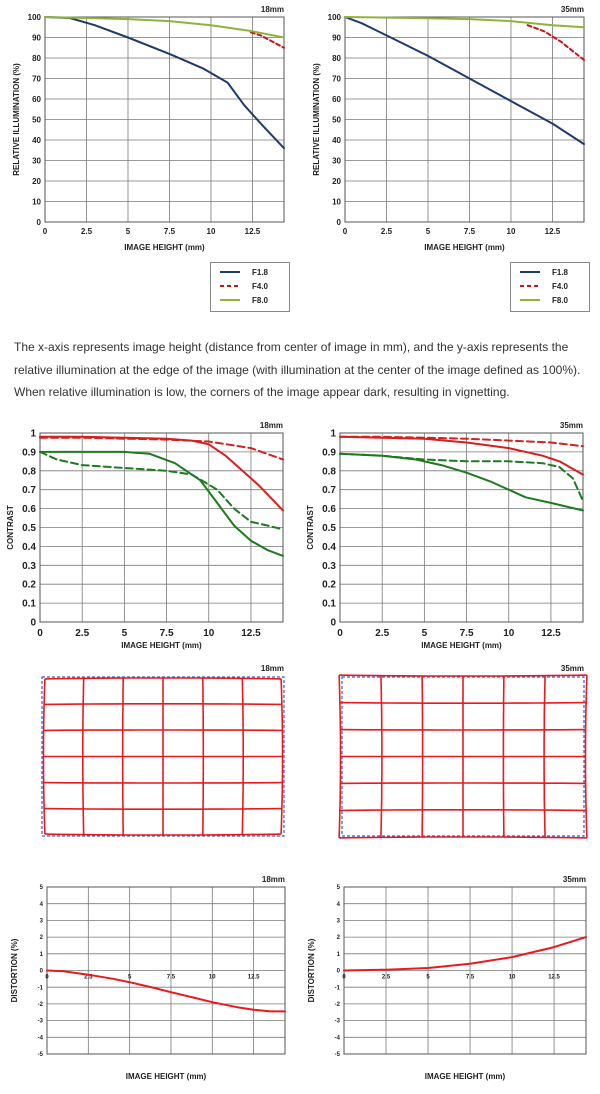 This screenshot has height=1094, width=600. I want to click on legend-label: F8.0, so click(260, 300).